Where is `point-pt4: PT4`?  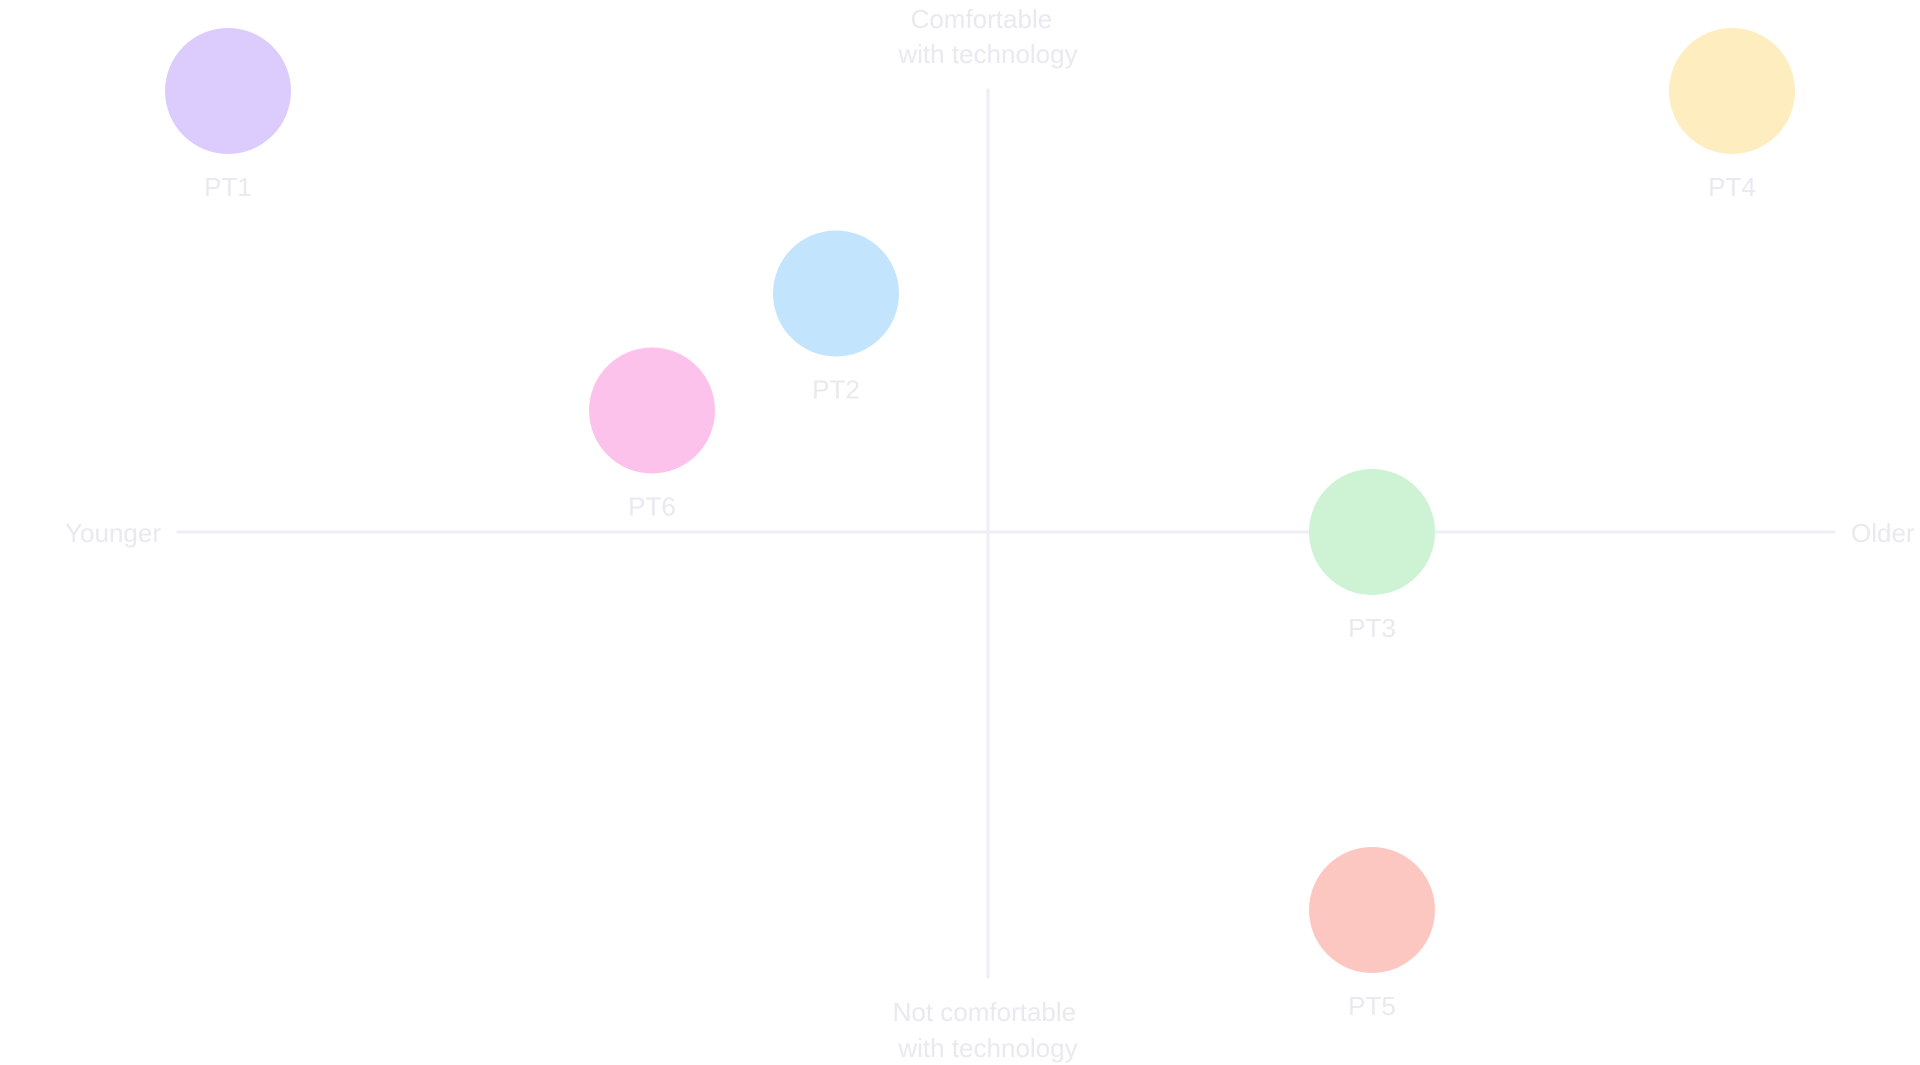 point-pt4: PT4 is located at coordinates (1732, 115).